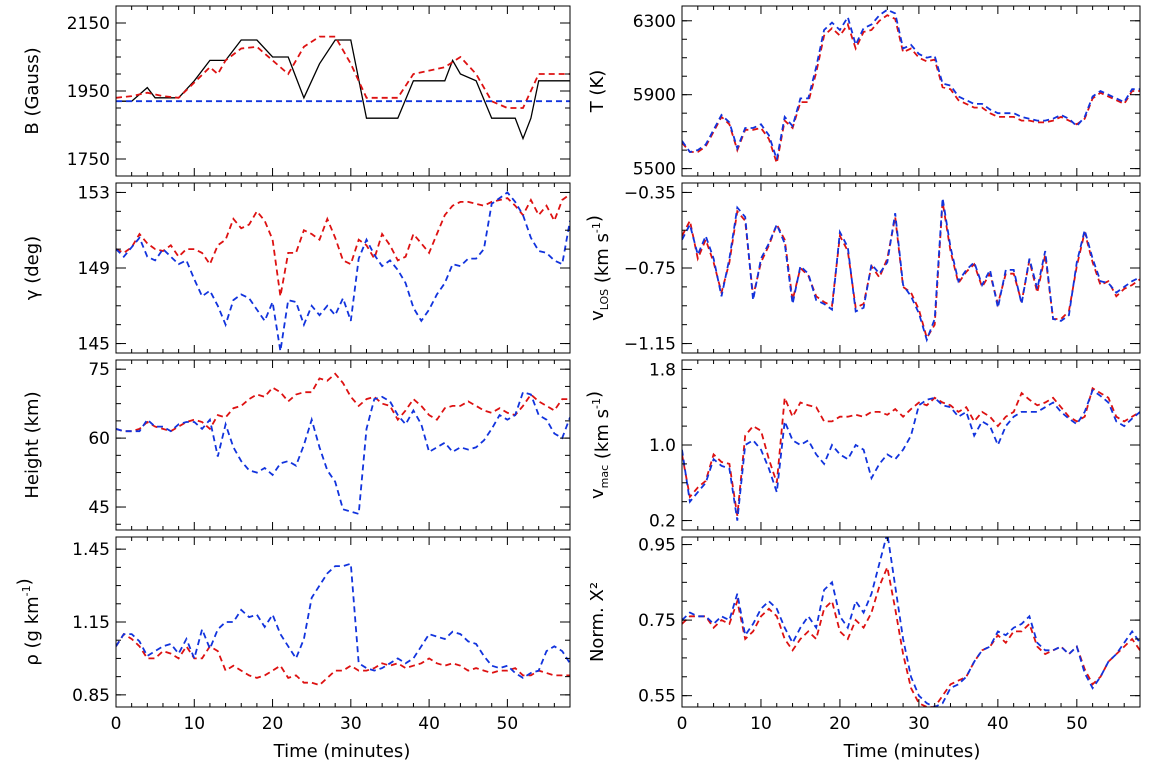  What do you see at coordinates (32, 90) in the screenshot?
I see `y-axis-title: B (Gauss)` at bounding box center [32, 90].